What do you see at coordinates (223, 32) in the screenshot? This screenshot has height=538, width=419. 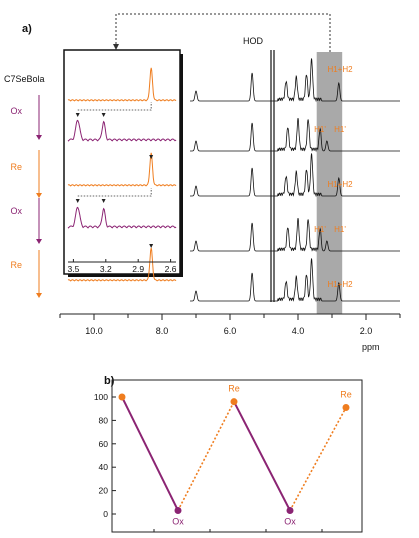 I see `inset-connector` at bounding box center [223, 32].